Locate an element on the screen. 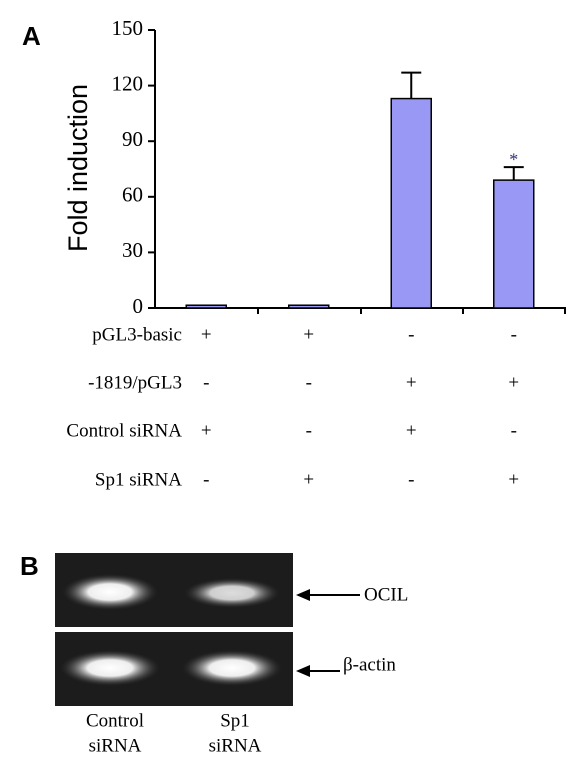  gel is located at coordinates (207, 629).